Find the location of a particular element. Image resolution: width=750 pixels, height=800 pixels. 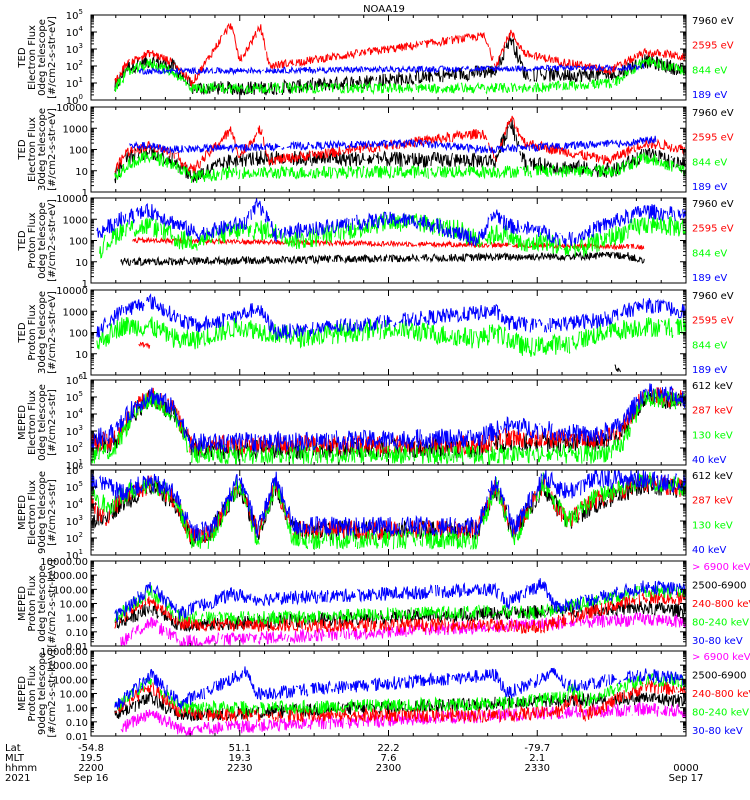

time-row-label: hhmm is located at coordinates (21, 768).